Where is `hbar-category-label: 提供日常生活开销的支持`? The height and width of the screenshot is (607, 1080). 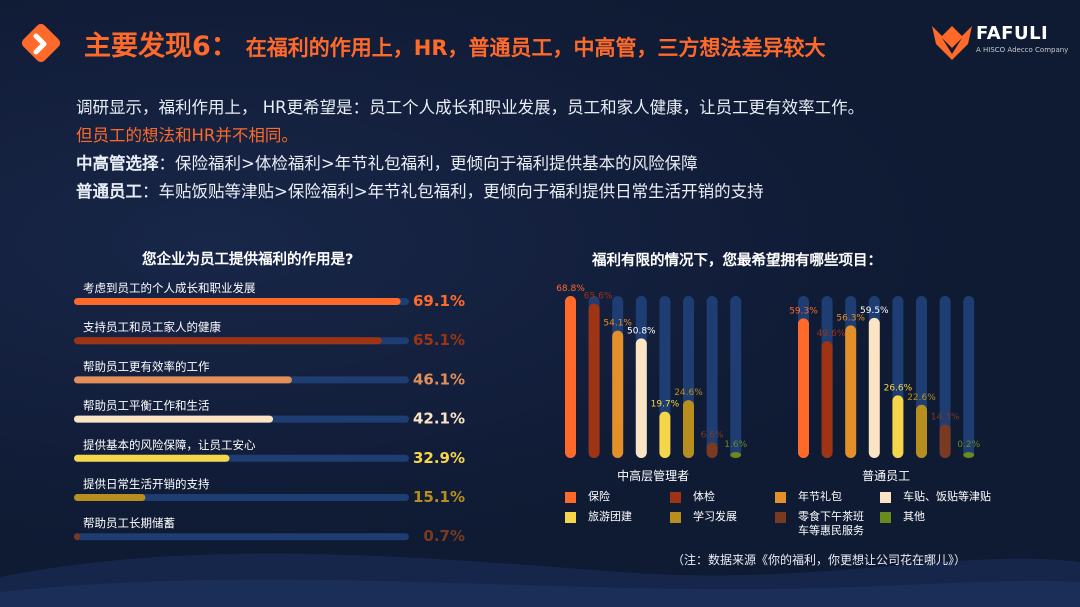
hbar-category-label: 提供日常生活开销的支持 is located at coordinates (146, 484).